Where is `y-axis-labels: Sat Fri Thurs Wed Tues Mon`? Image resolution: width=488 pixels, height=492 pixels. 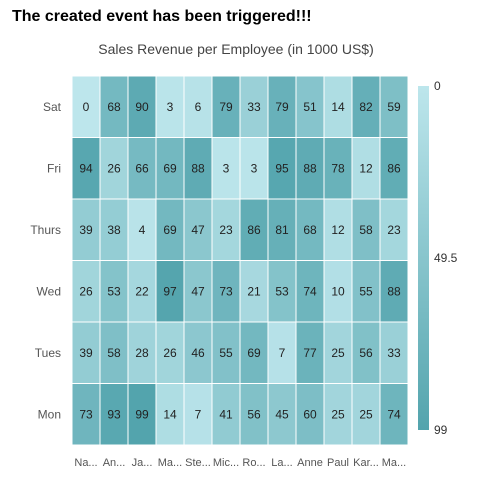
y-axis-labels: Sat Fri Thurs Wed Tues Mon is located at coordinates (45, 261).